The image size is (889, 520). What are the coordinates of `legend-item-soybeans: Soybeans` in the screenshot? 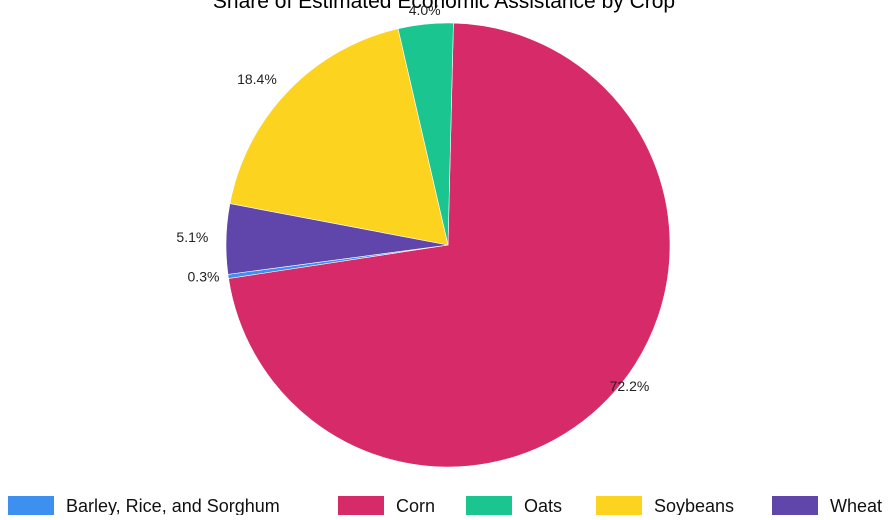 It's located at (665, 506).